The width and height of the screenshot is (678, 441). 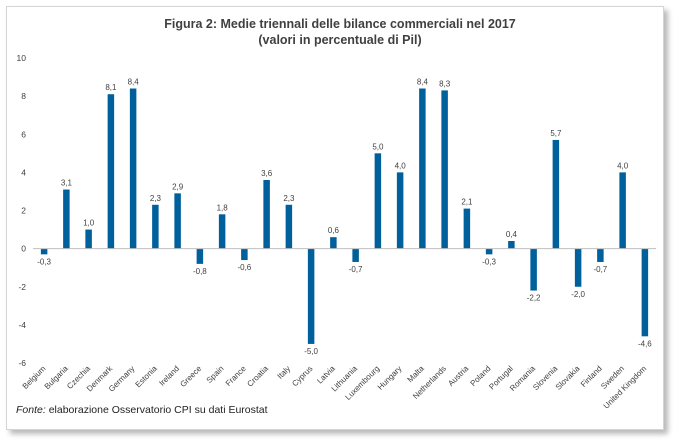 What do you see at coordinates (267, 173) in the screenshot?
I see `data-label: 3,6` at bounding box center [267, 173].